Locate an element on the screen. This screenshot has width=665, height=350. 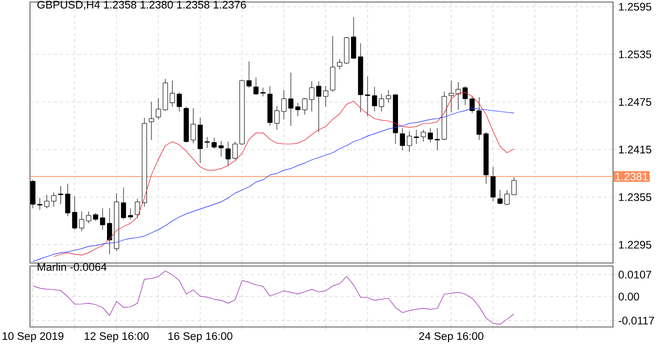
x-tick-label: 12 Sep 16:00 is located at coordinates (116, 337).